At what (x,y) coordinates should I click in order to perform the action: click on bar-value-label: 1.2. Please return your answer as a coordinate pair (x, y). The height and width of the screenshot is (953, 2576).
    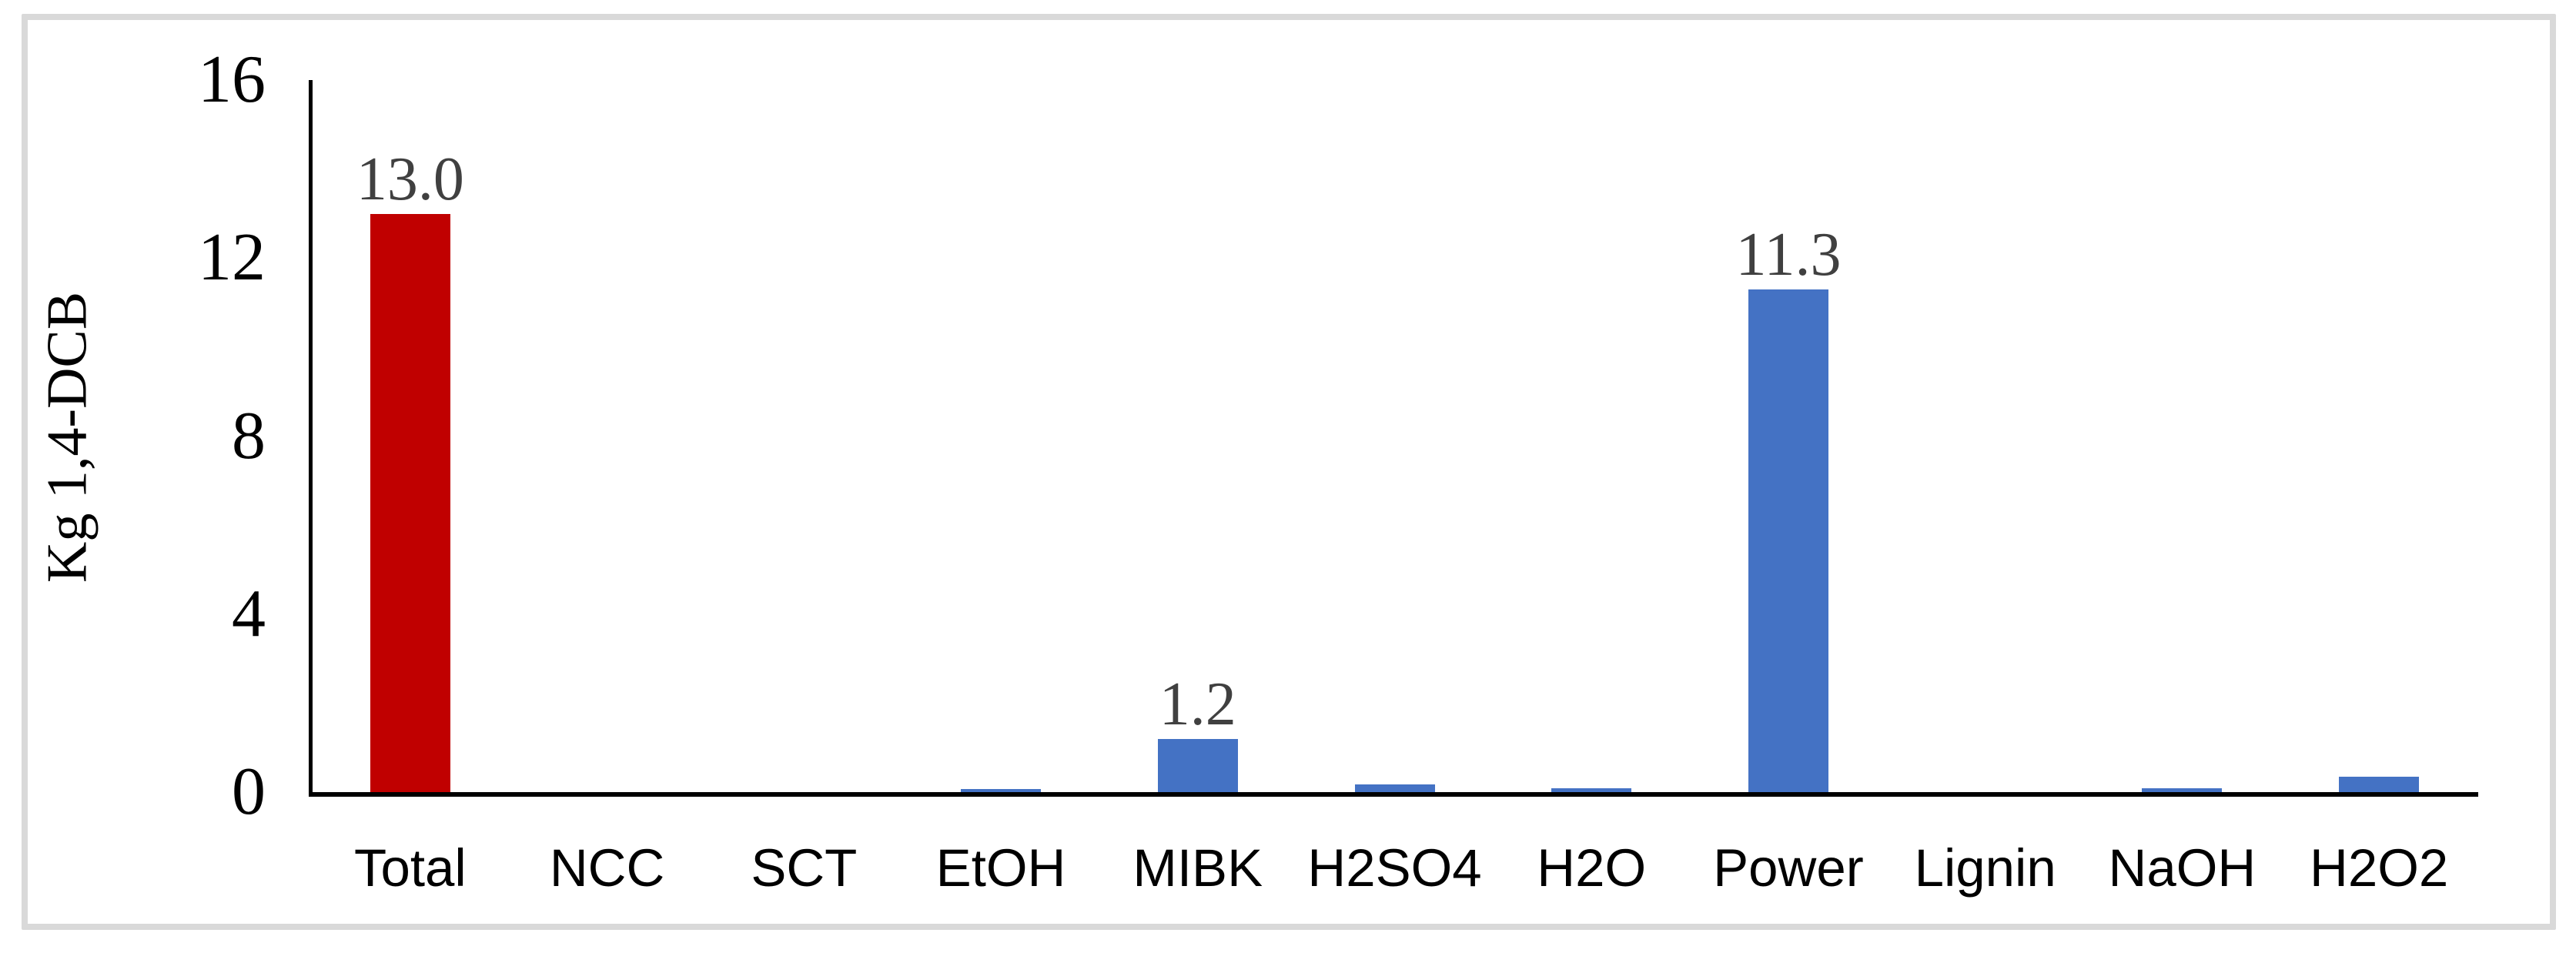
    Looking at the image, I should click on (1197, 704).